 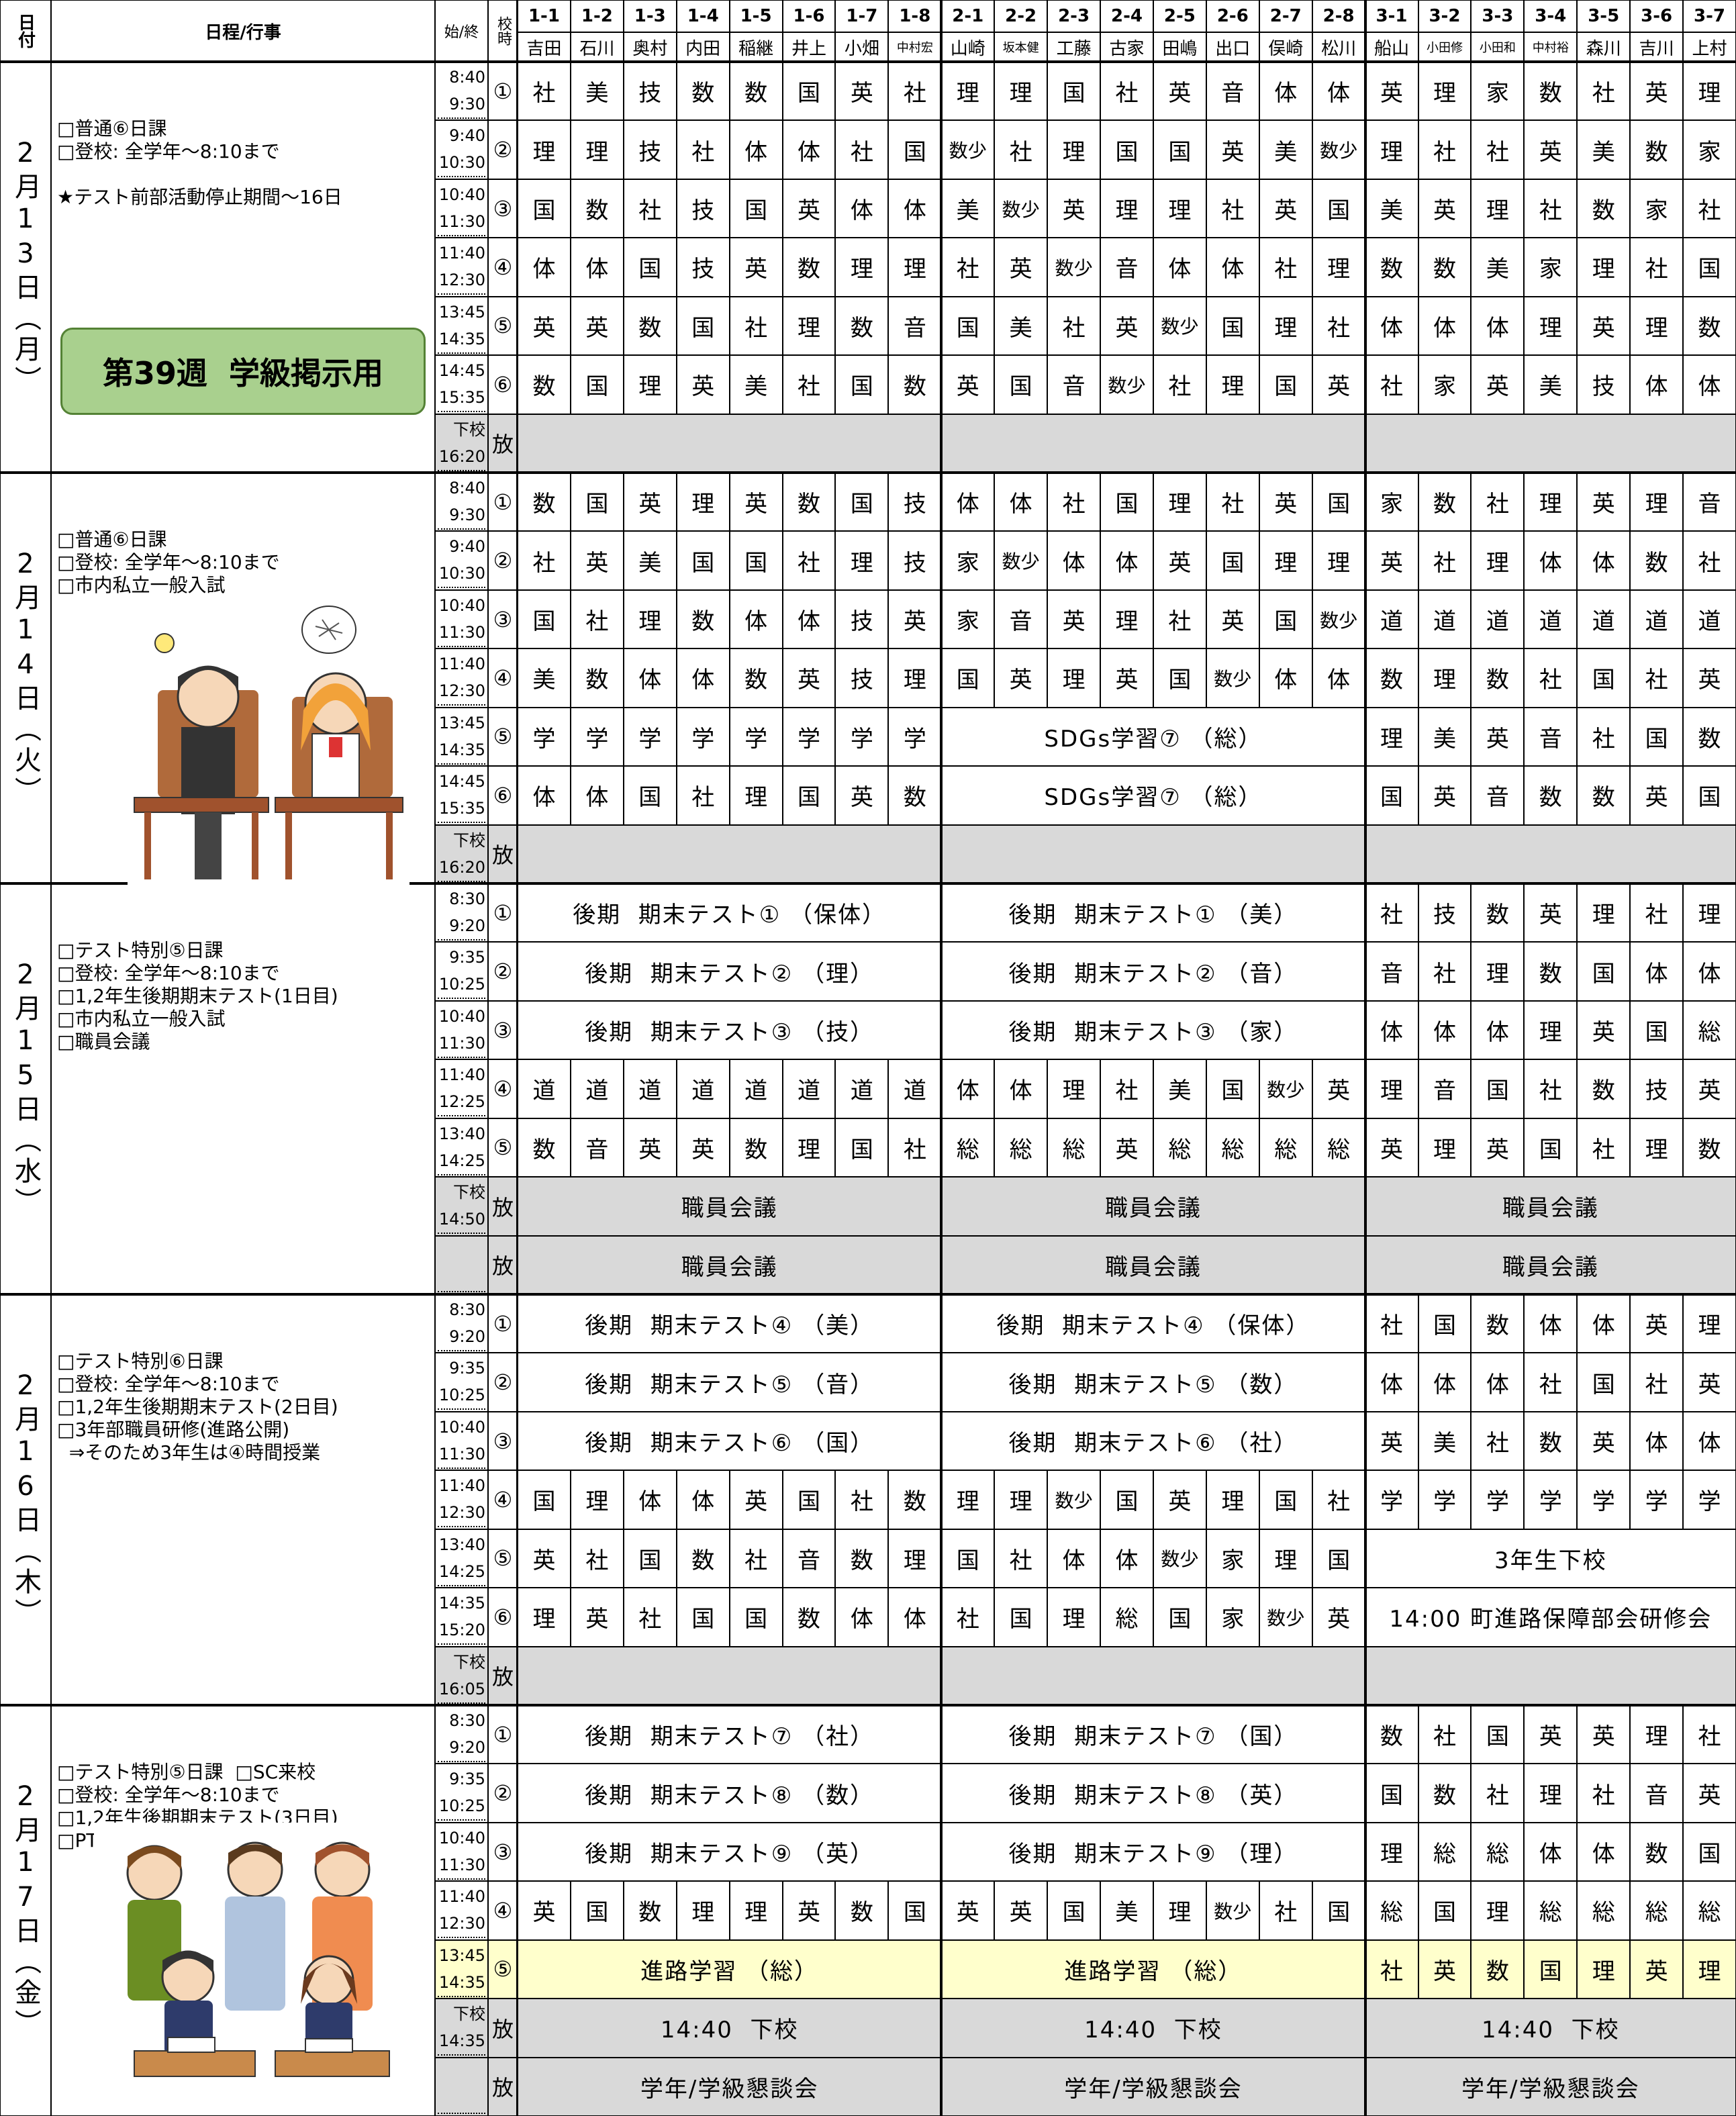 What do you see at coordinates (467, 136) in the screenshot?
I see `time-start: 9:40` at bounding box center [467, 136].